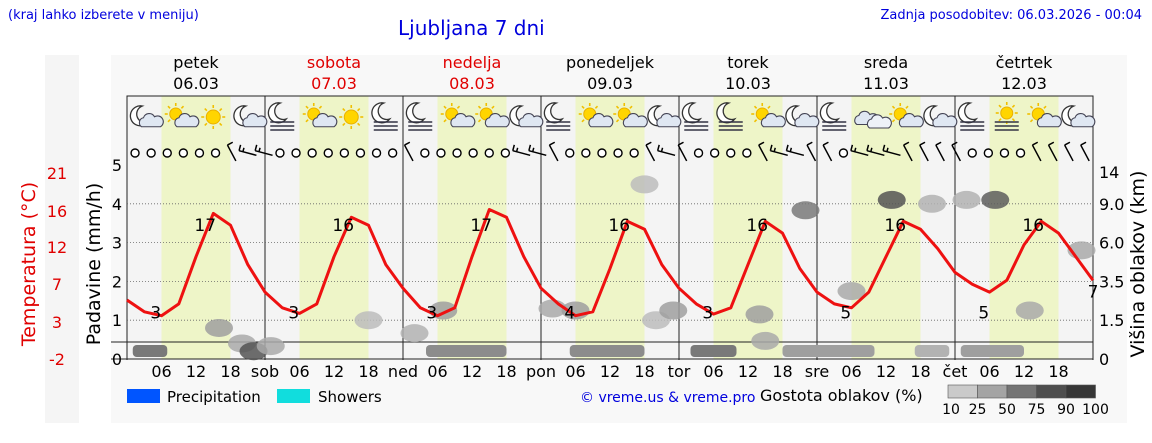  I want to click on low-cloud-band, so click(932, 351).